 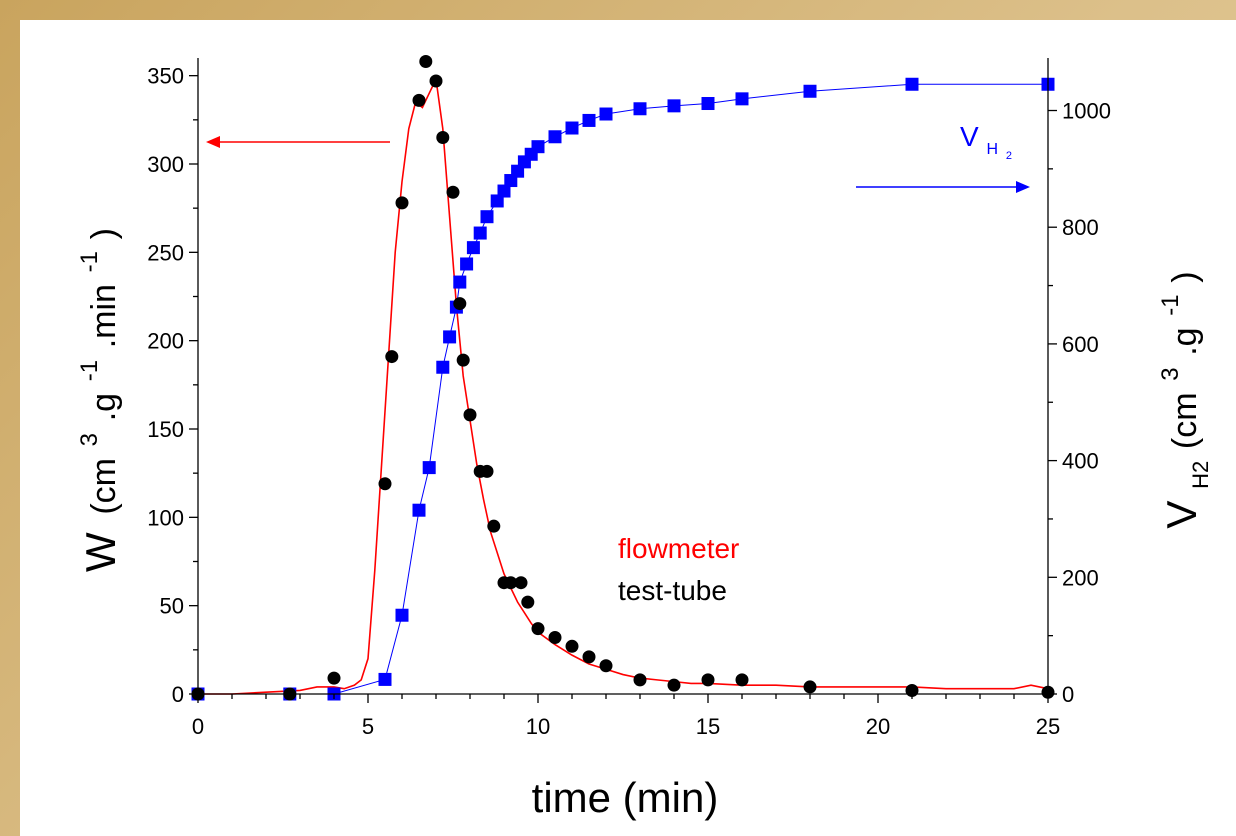 What do you see at coordinates (1170, 304) in the screenshot?
I see `right-y-label-sup2: -1` at bounding box center [1170, 304].